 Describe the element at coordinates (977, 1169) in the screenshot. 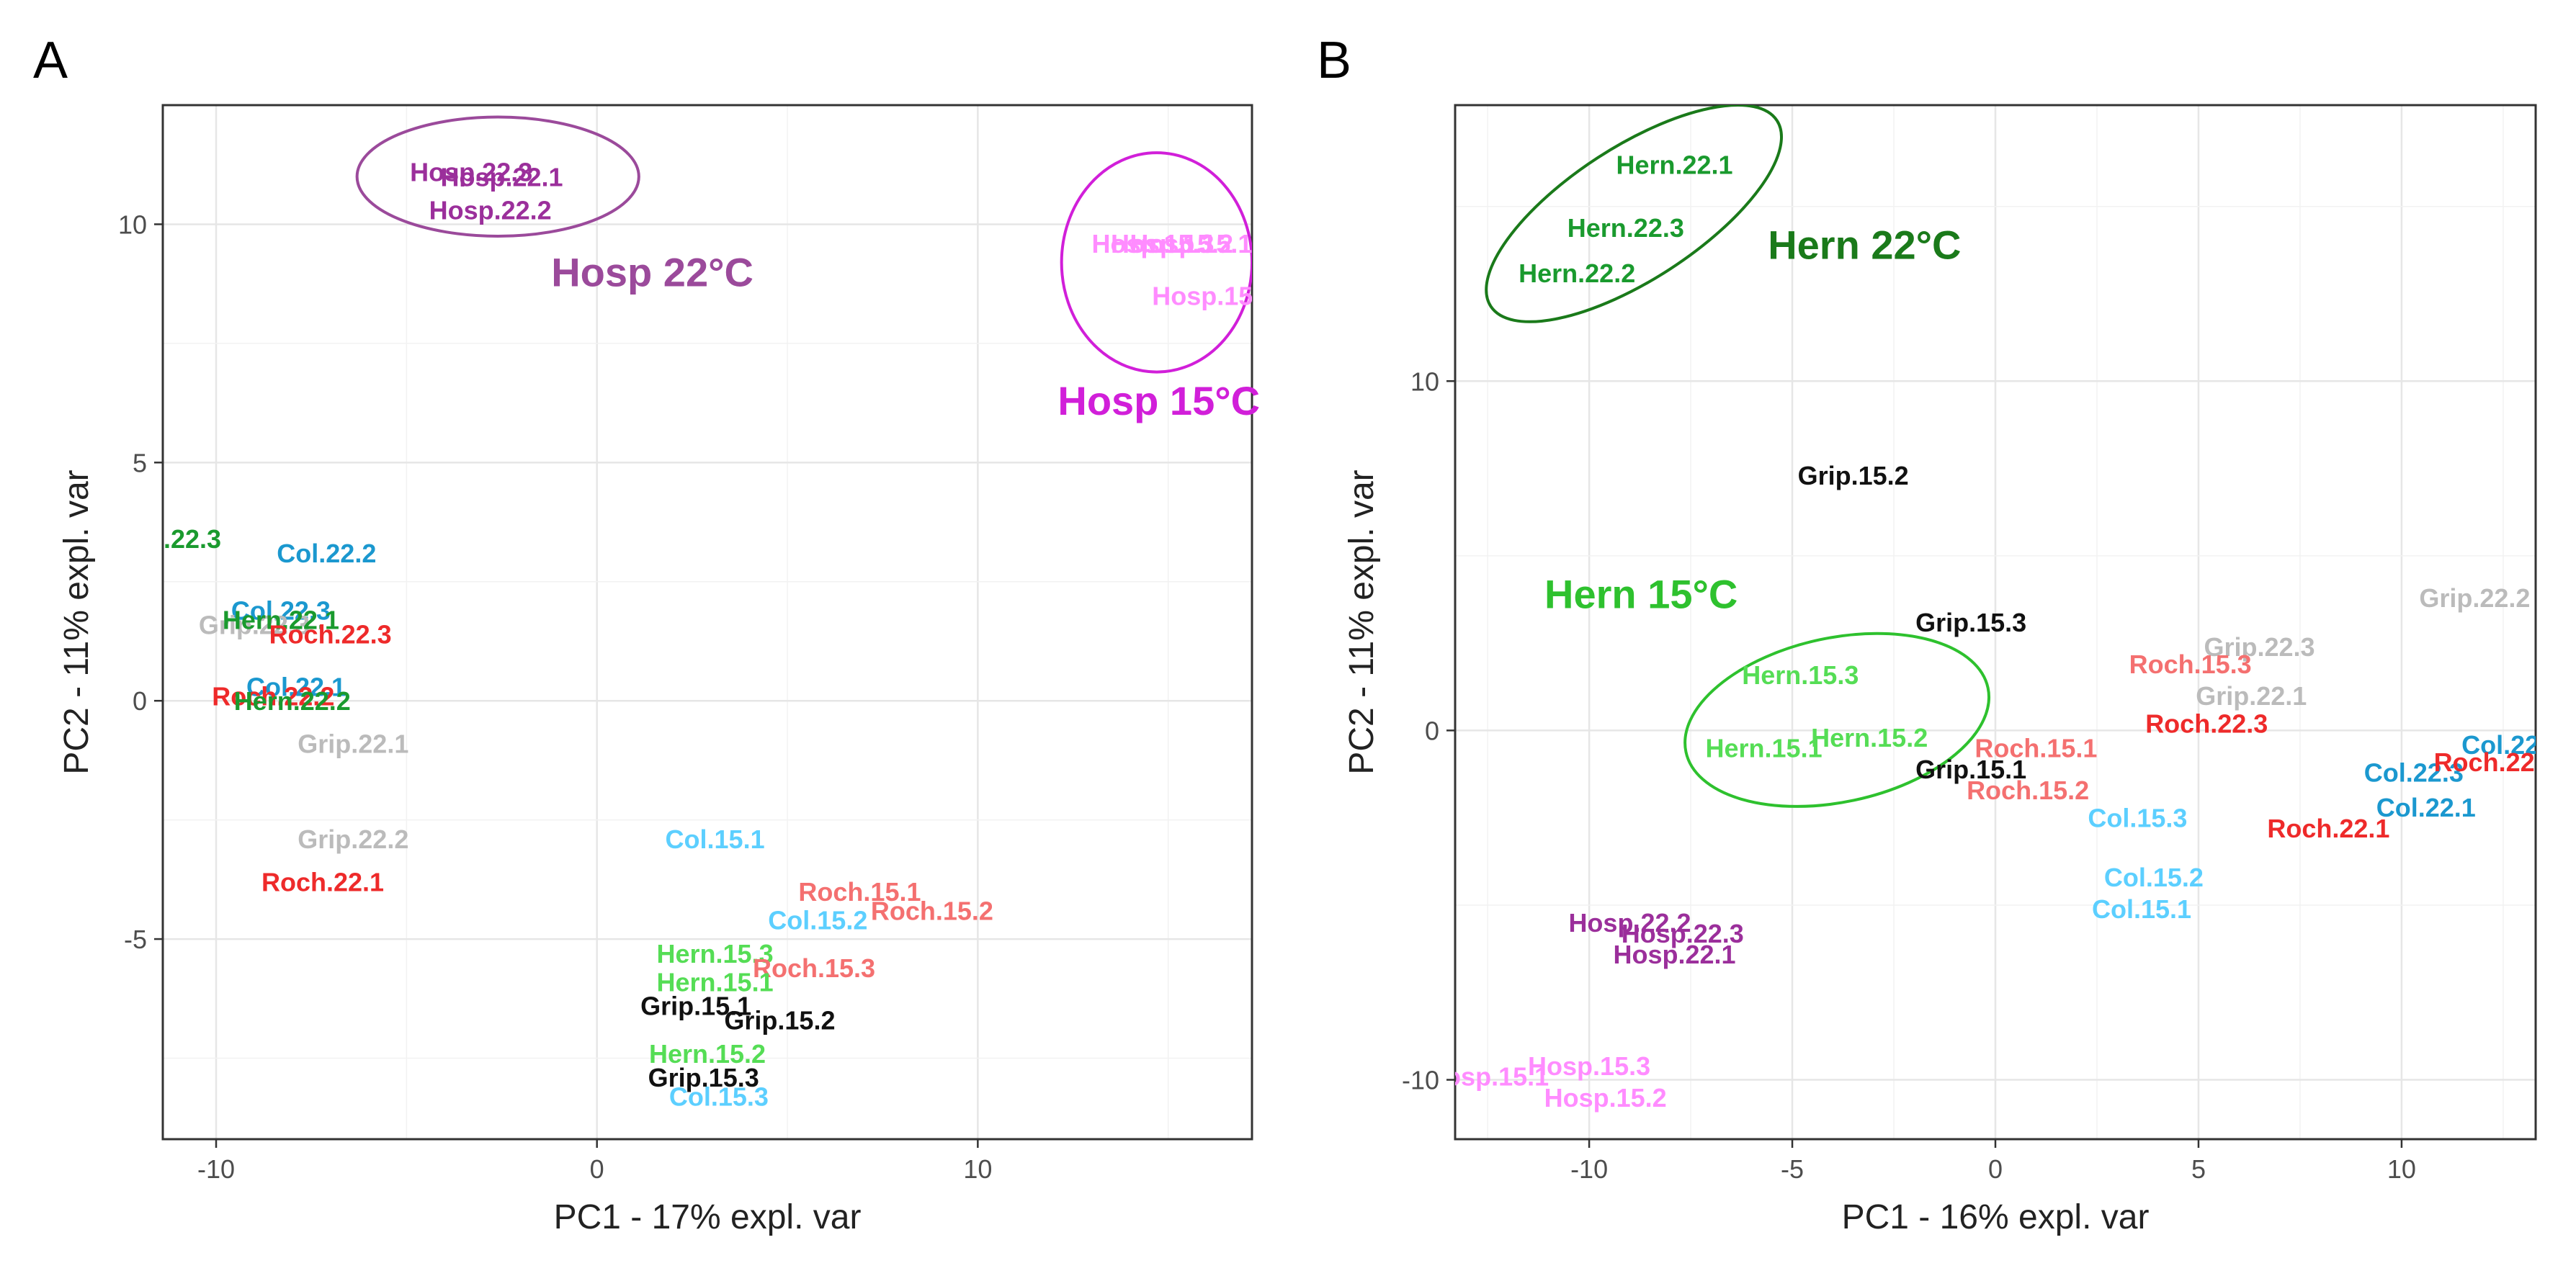

I see `x-tick-label-a: 10` at that location.